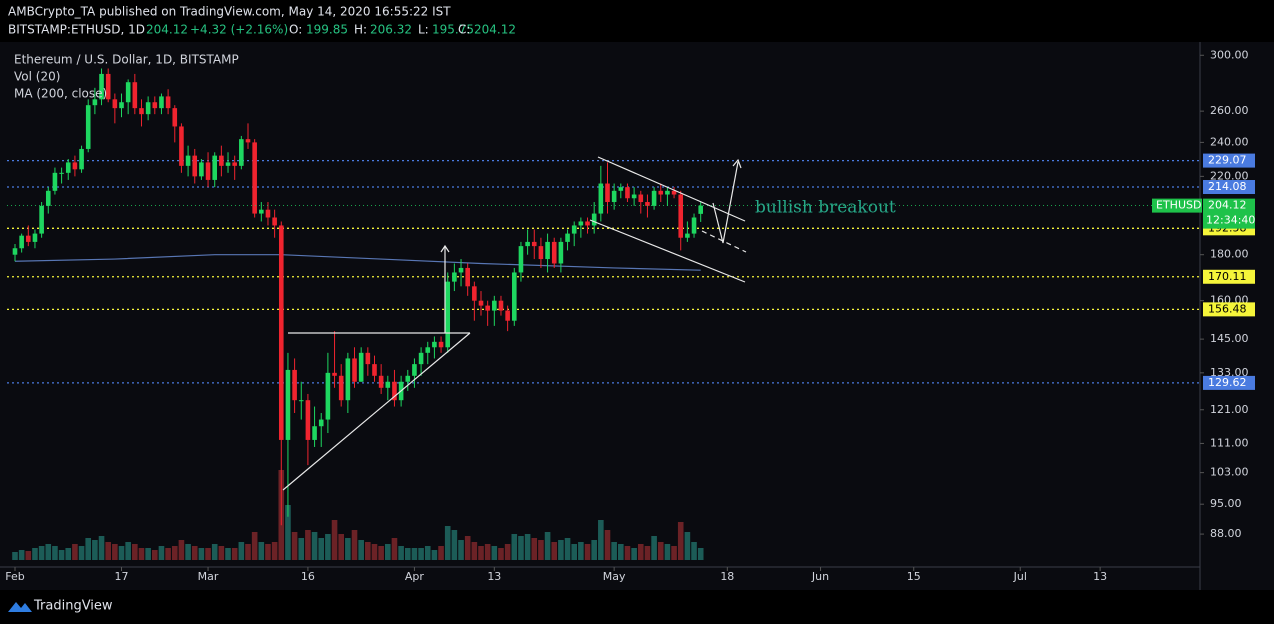  What do you see at coordinates (494, 576) in the screenshot?
I see `x-tick-label: 13` at bounding box center [494, 576].